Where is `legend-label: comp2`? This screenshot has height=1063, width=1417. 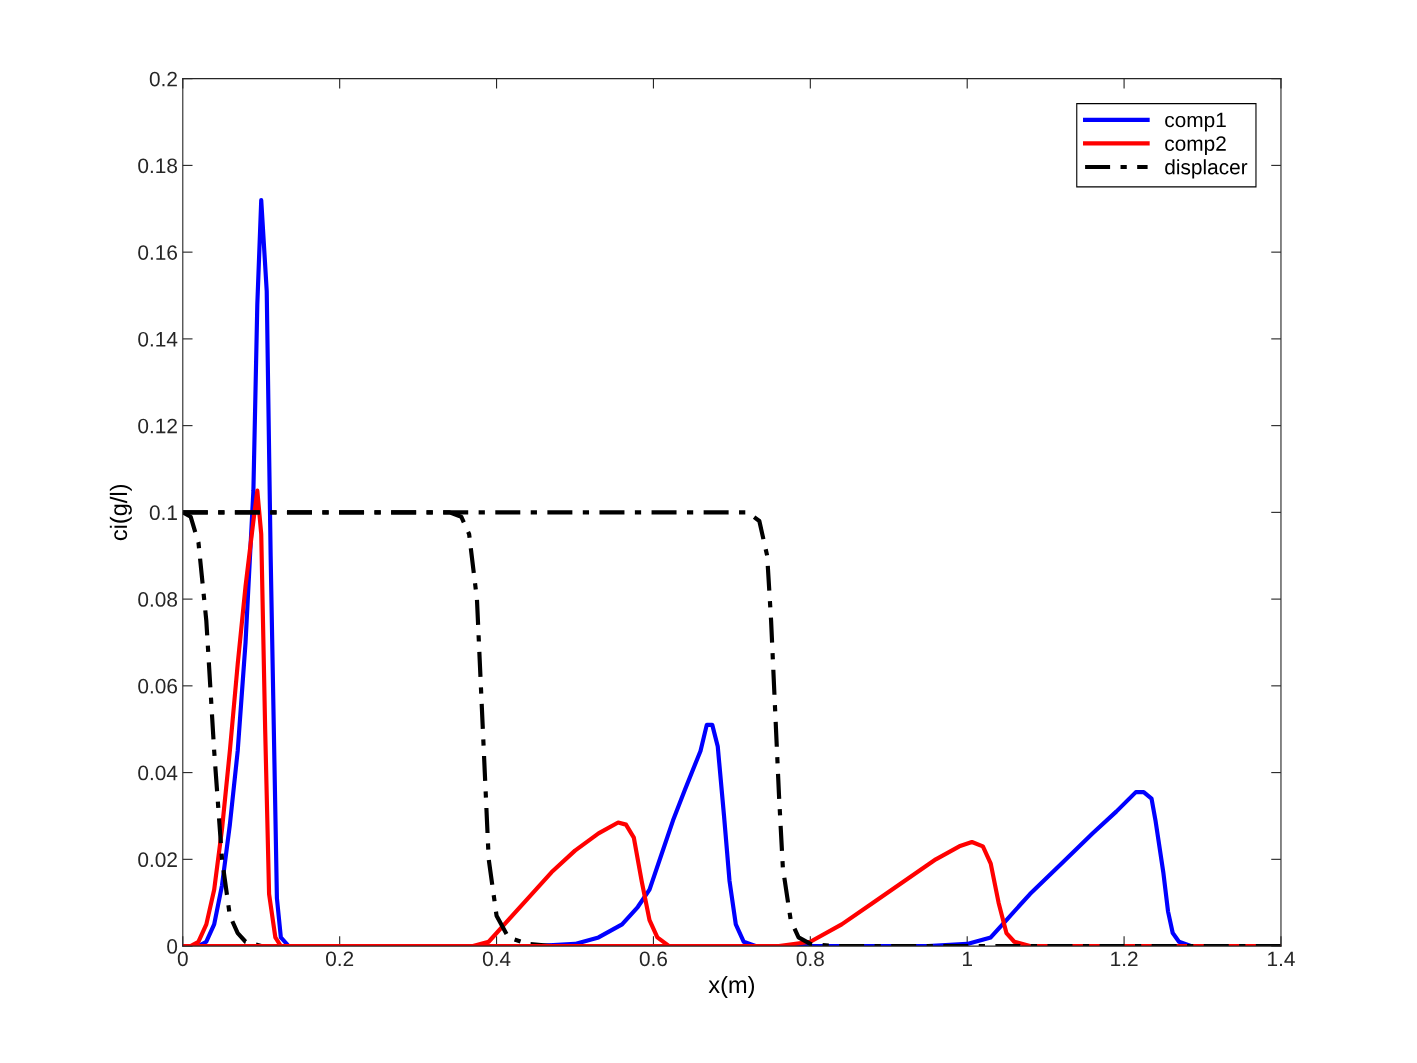
legend-label: comp2 is located at coordinates (1195, 145).